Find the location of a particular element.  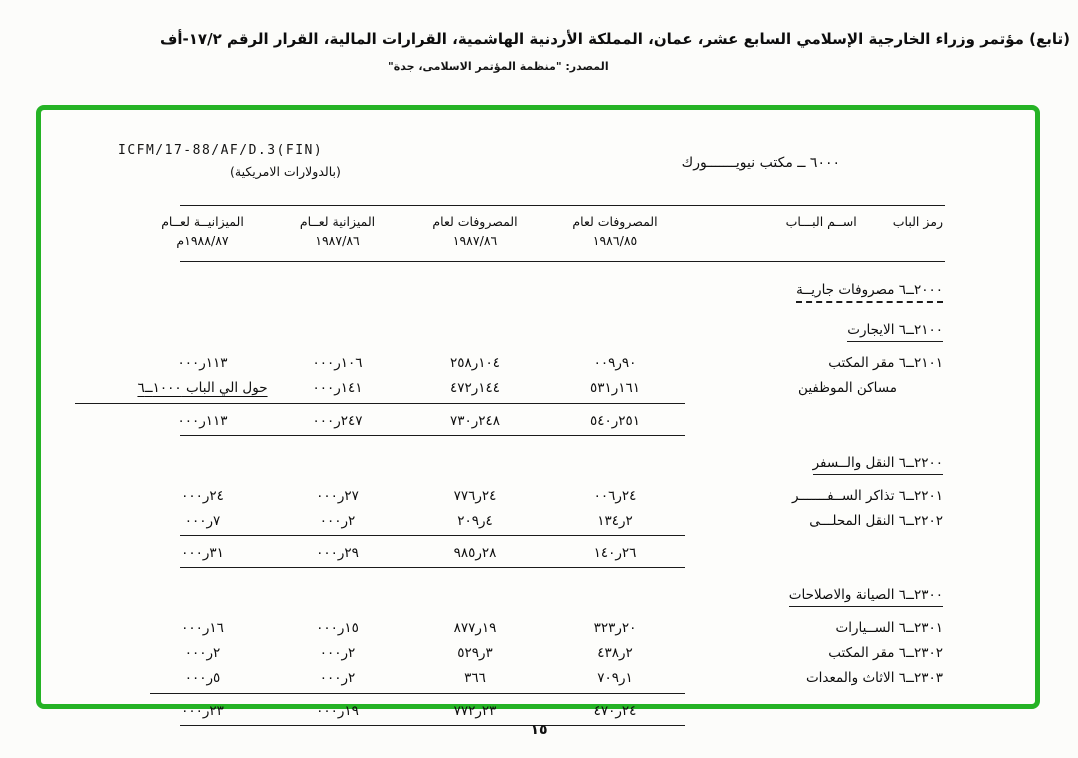

name-column-header: اســم البـــاب is located at coordinates (821, 221).